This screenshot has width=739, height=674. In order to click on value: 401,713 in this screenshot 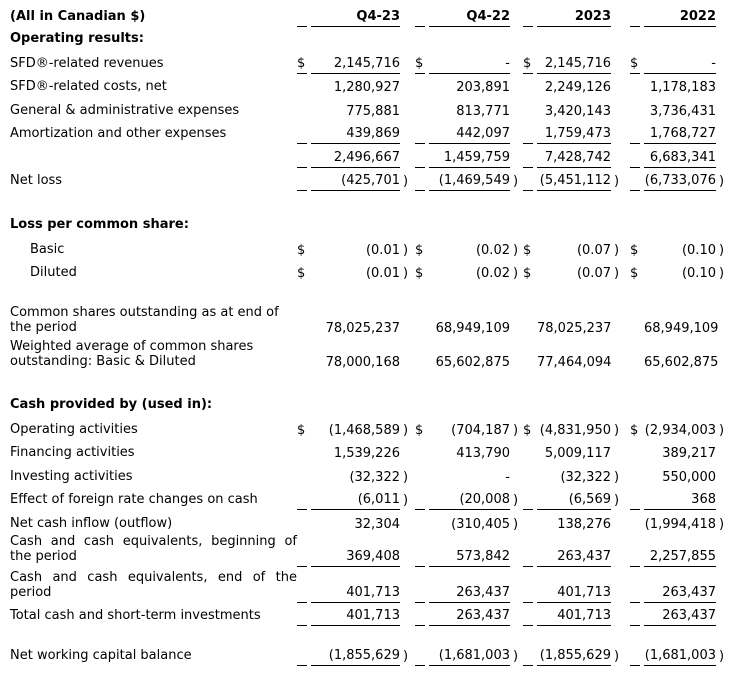, I will do `click(355, 617)`.